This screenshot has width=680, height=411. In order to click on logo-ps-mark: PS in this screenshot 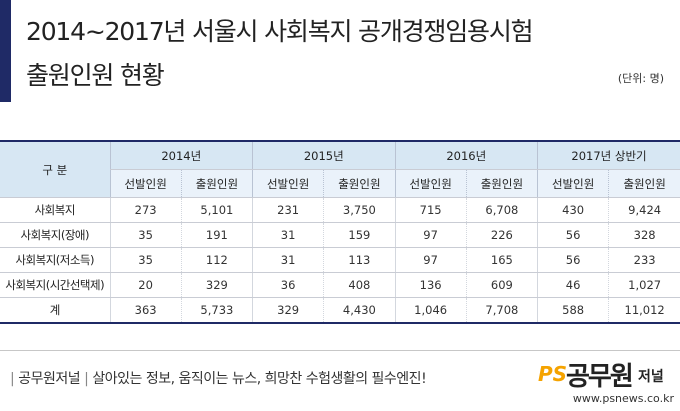, I will do `click(553, 374)`.